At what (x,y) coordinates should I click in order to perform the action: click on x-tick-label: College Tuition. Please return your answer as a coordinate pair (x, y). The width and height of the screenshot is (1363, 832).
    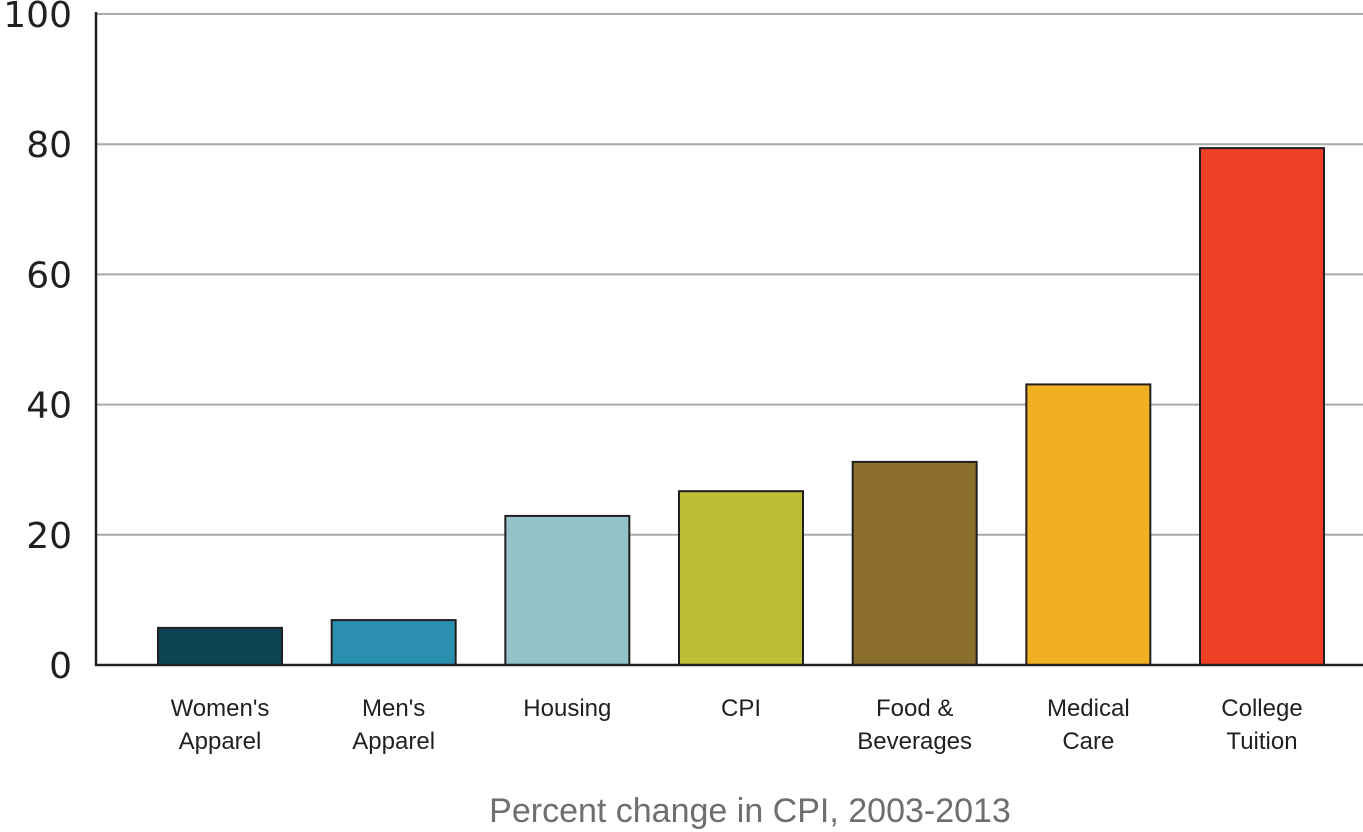
    Looking at the image, I should click on (1261, 725).